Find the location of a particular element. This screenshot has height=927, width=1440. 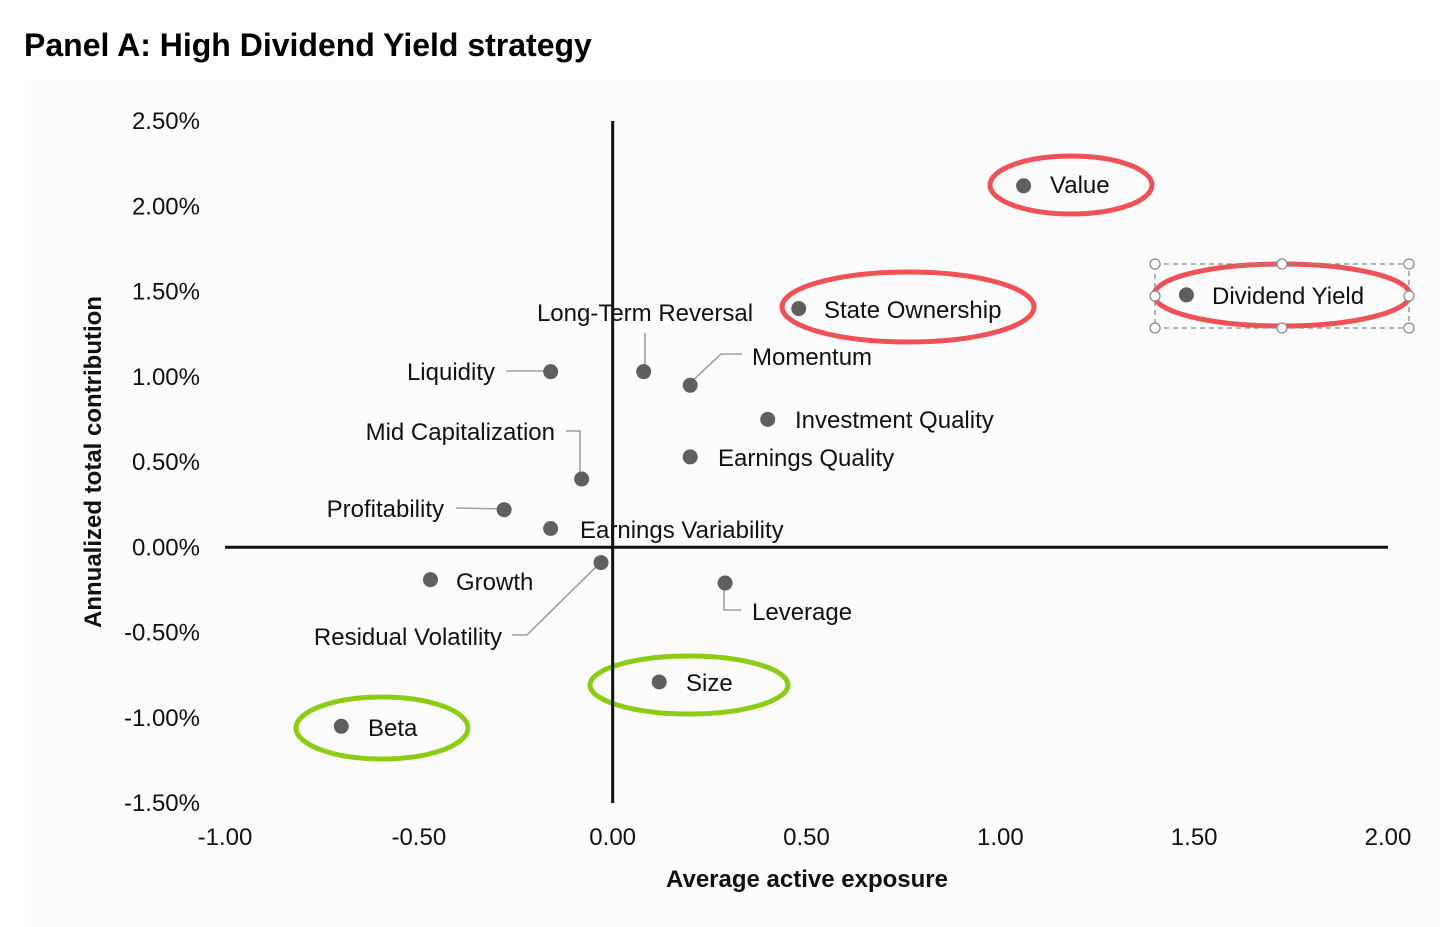

data-point-residual-volatility is located at coordinates (601, 563).